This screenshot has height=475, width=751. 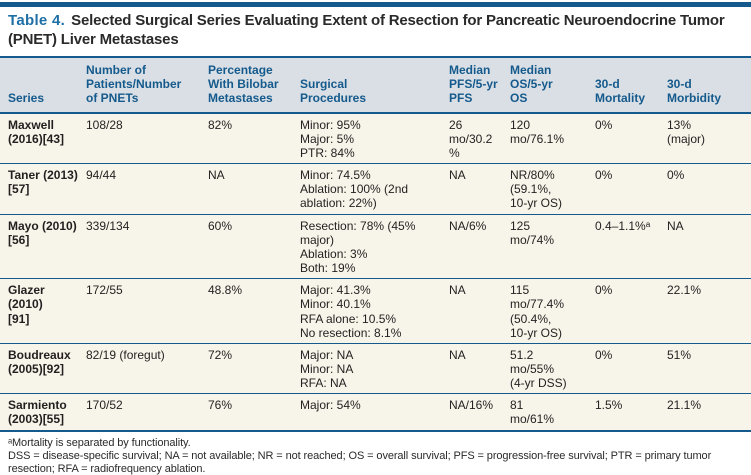 What do you see at coordinates (631, 246) in the screenshot?
I see `cell-mortality: 0.4–1.1%ᵃ` at bounding box center [631, 246].